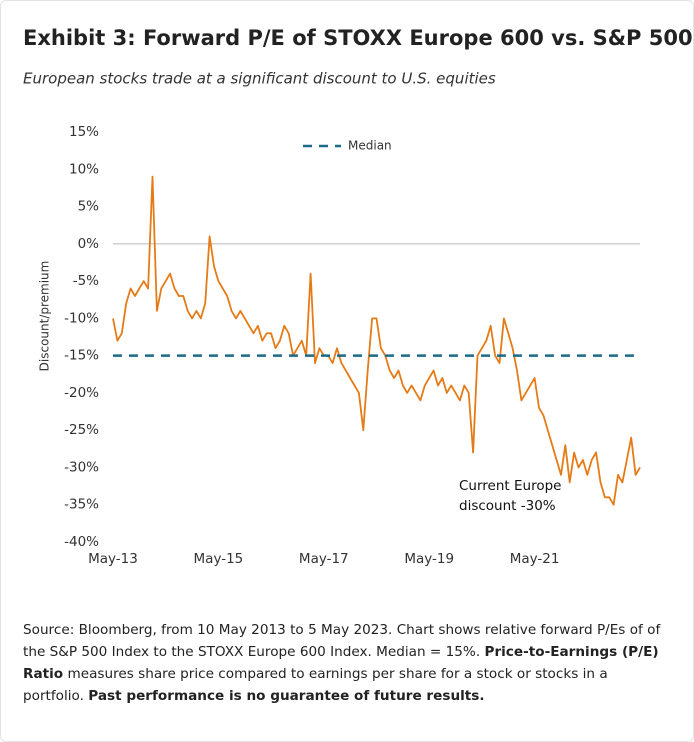 The image size is (694, 742). I want to click on annotation: discount -30%, so click(507, 506).